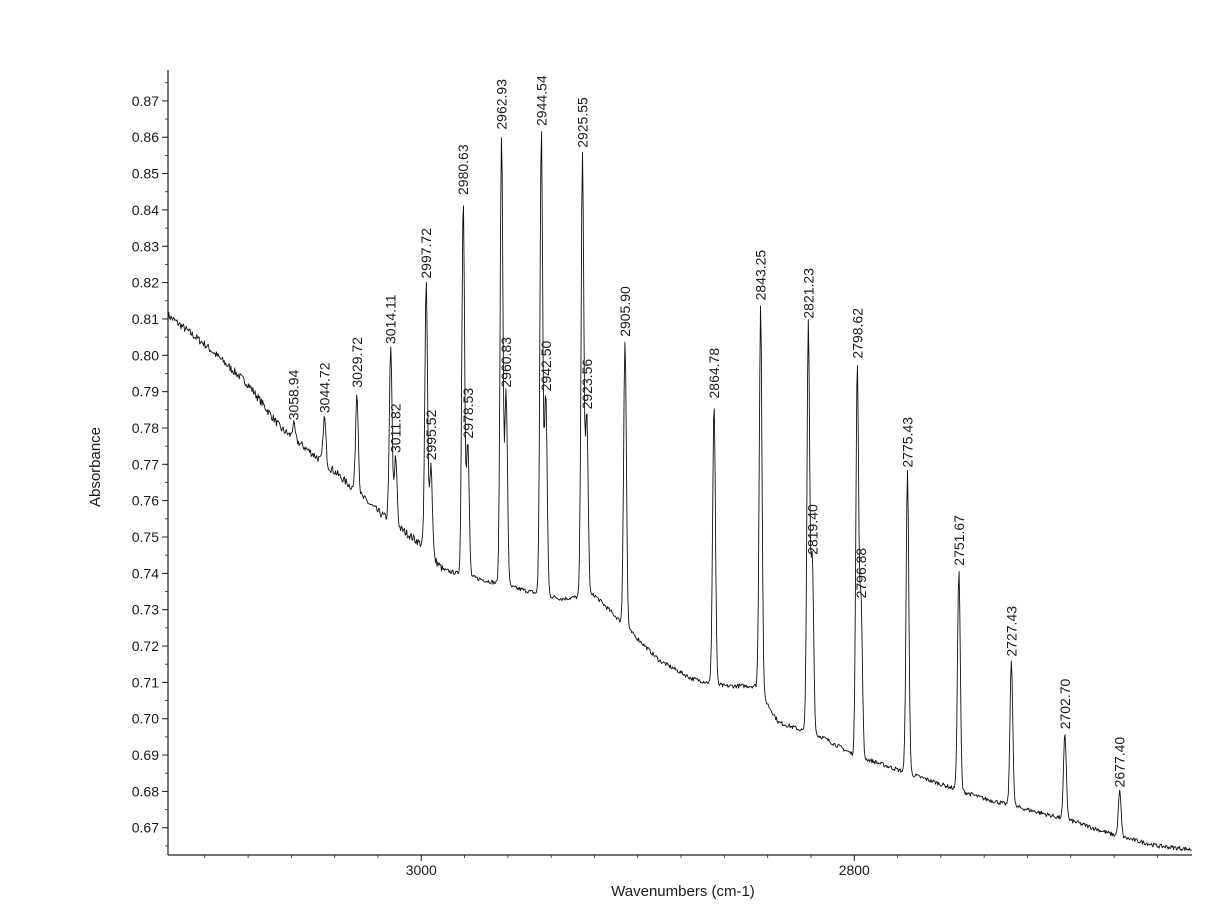 This screenshot has height=922, width=1224. Describe the element at coordinates (468, 413) in the screenshot. I see `peak-label: 2978.53` at that location.